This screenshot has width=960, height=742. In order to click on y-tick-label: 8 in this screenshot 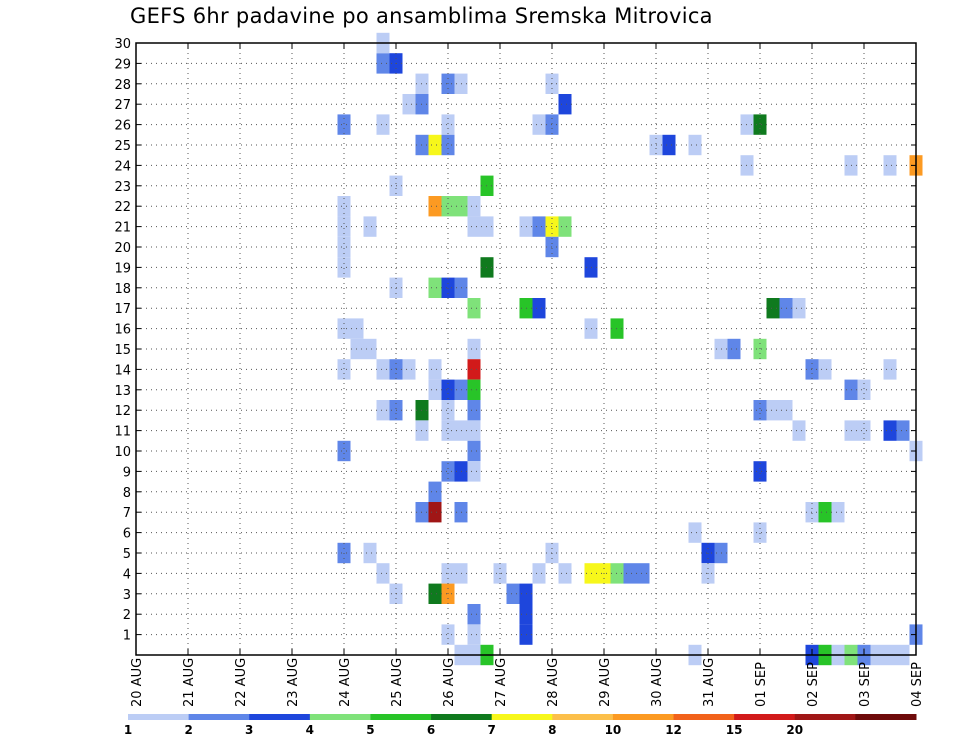, I will do `click(127, 493)`.